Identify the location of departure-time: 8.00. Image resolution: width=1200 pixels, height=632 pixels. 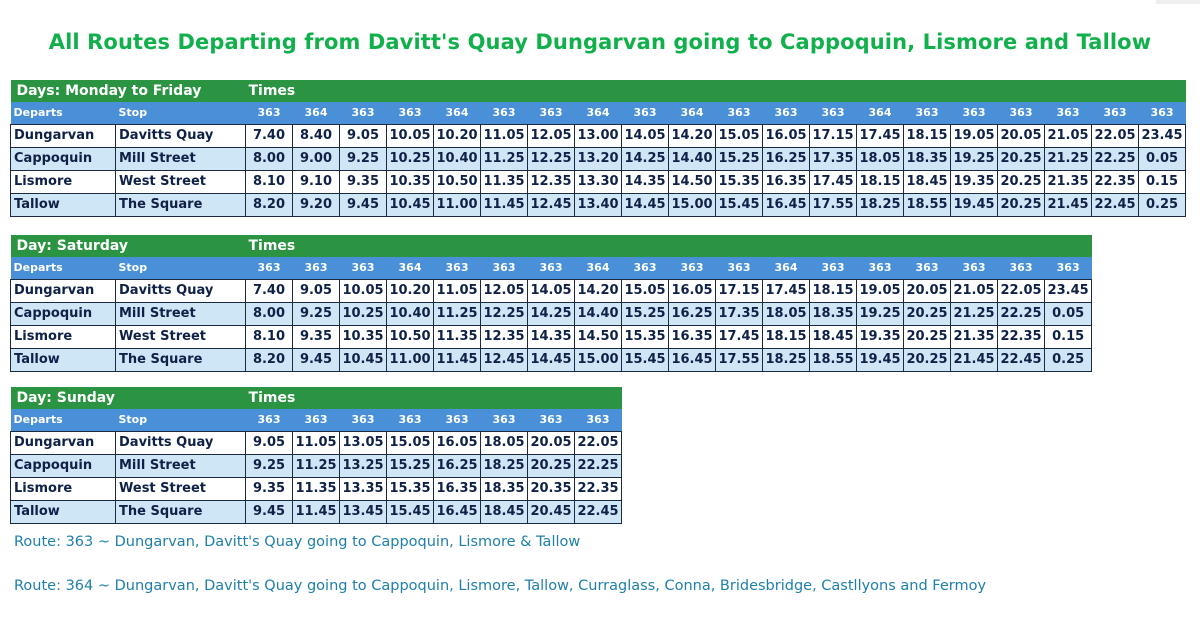
(269, 159).